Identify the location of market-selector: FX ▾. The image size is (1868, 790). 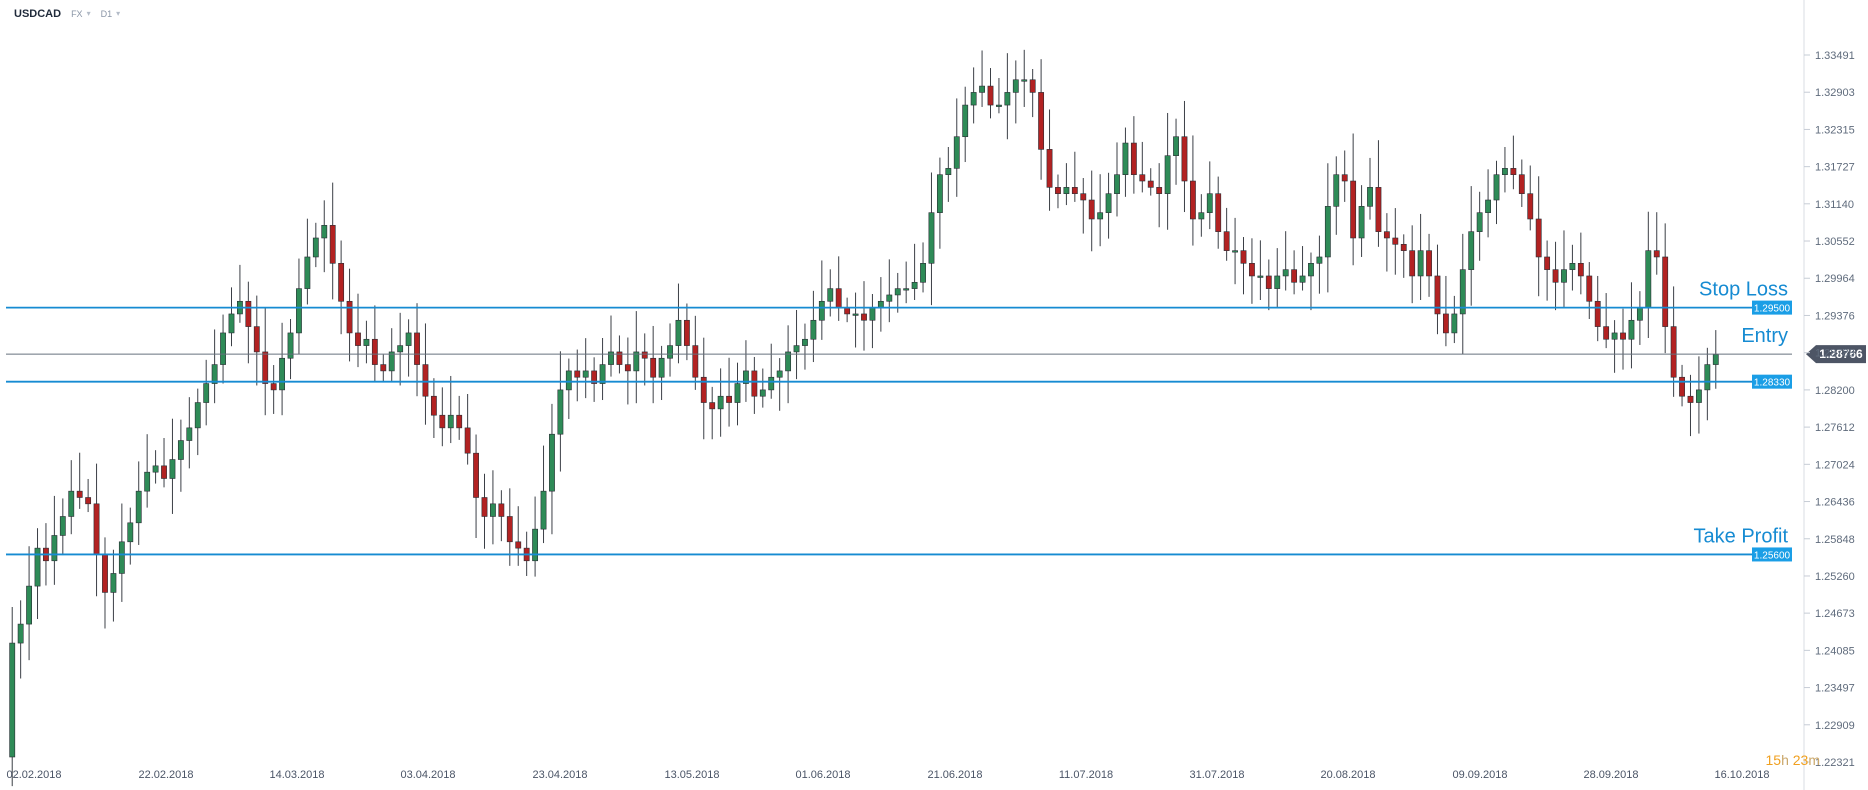
(81, 14).